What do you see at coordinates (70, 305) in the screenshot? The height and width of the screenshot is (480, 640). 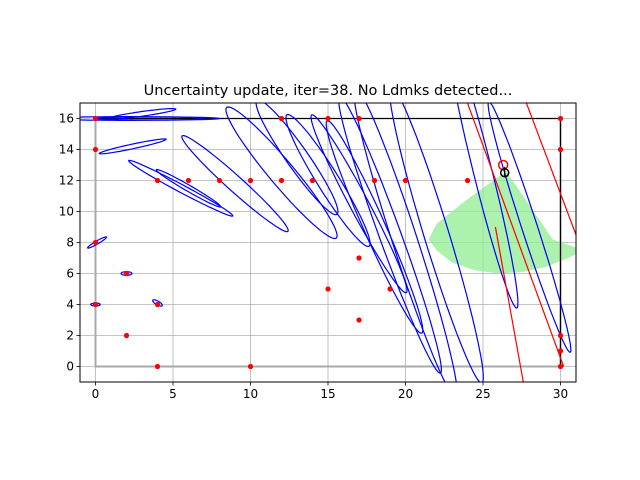 I see `y-tick-label: 4` at bounding box center [70, 305].